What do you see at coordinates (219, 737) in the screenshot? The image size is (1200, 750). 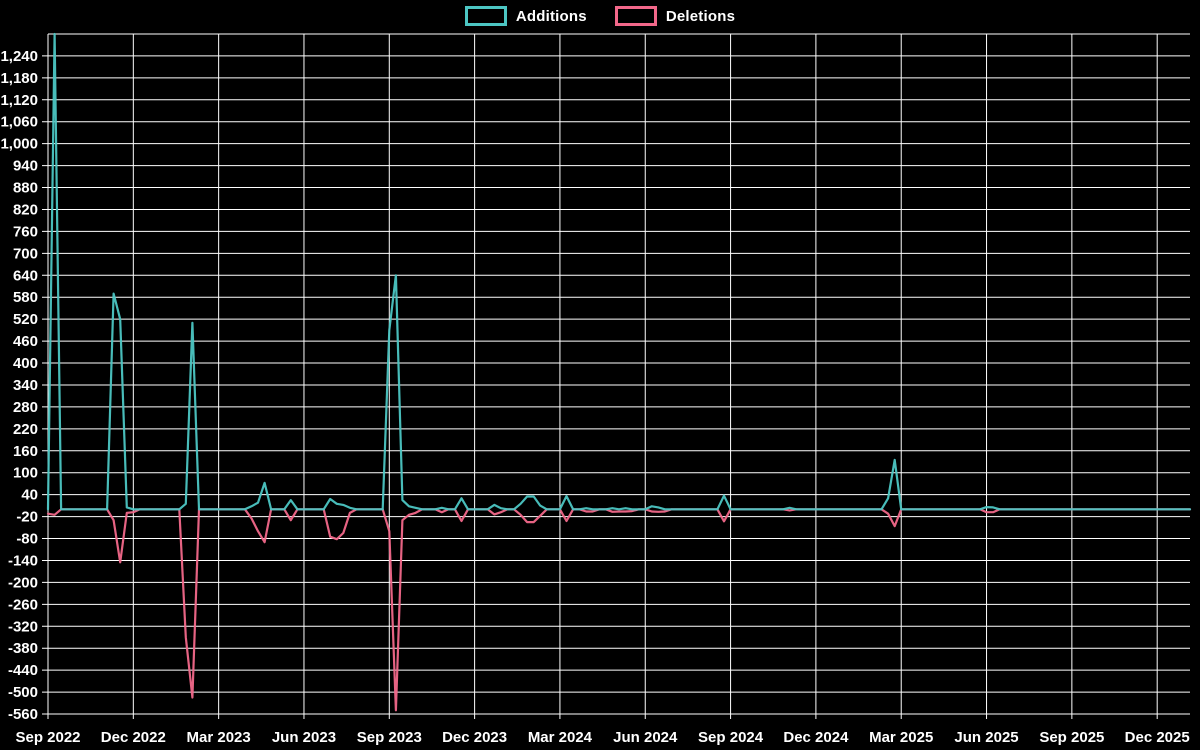 I see `x-tick-label: Mar 2023` at bounding box center [219, 737].